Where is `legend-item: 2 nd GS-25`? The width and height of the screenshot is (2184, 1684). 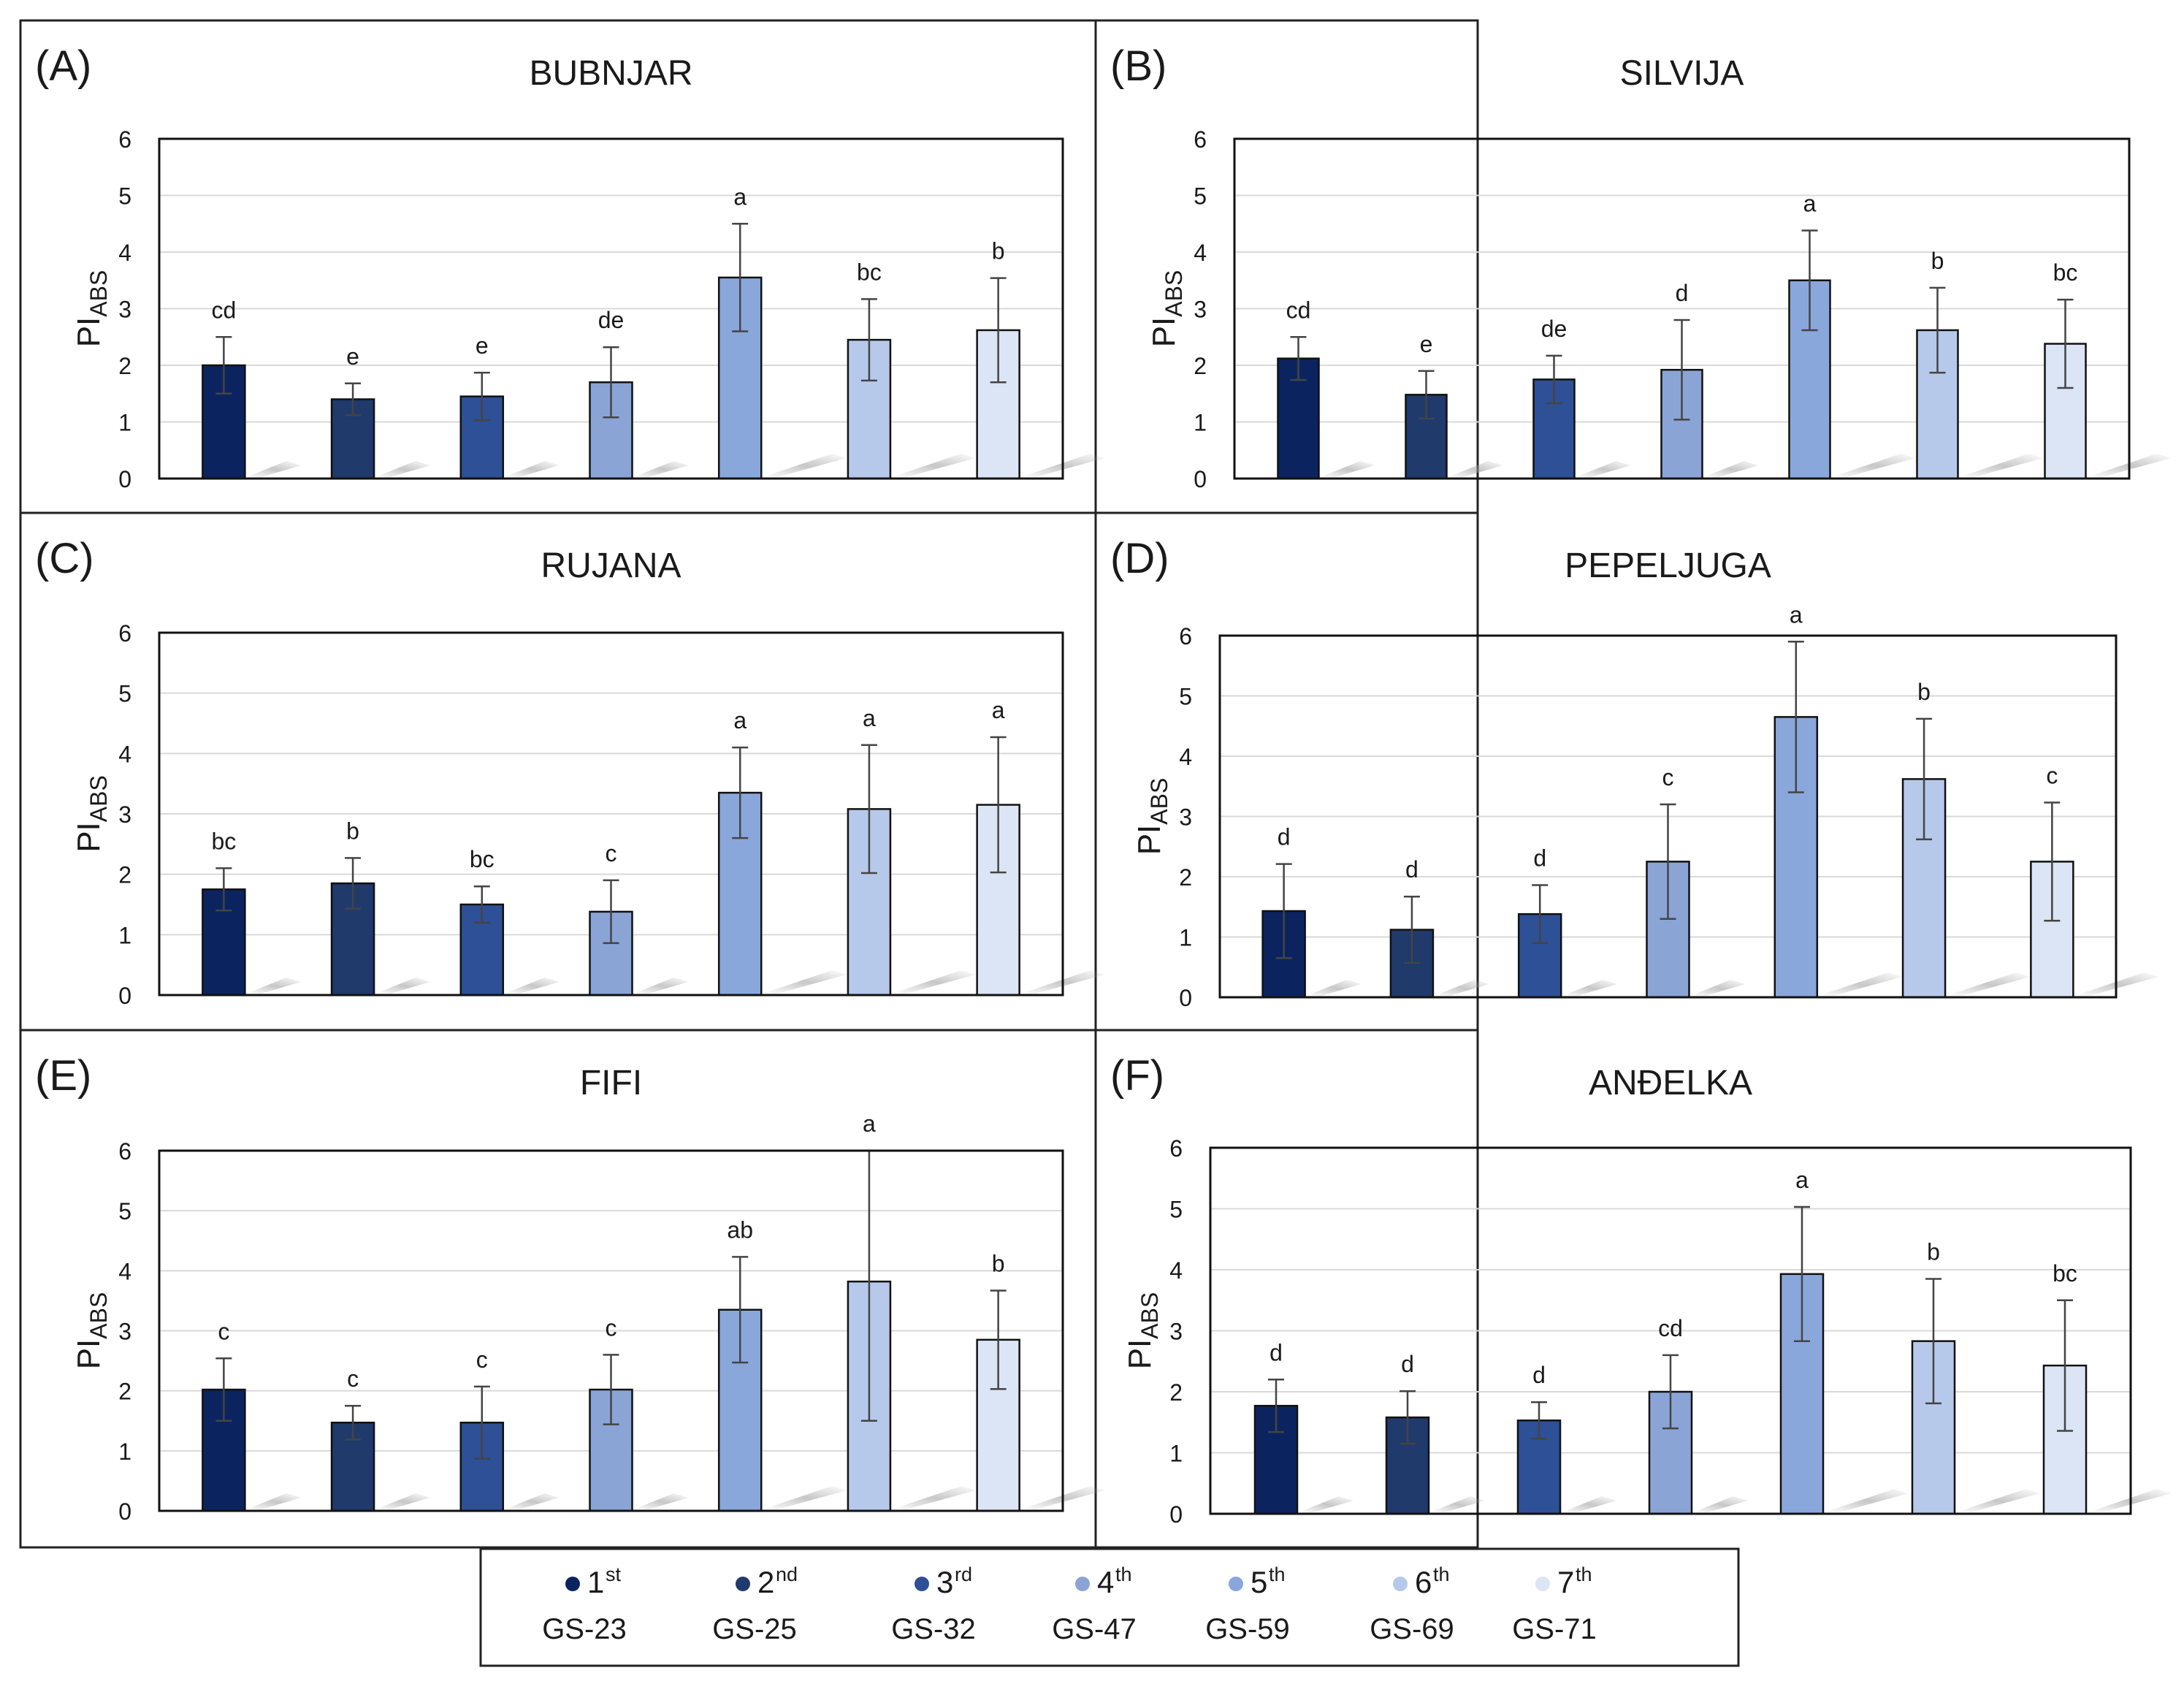 legend-item: 2 nd GS-25 is located at coordinates (755, 1604).